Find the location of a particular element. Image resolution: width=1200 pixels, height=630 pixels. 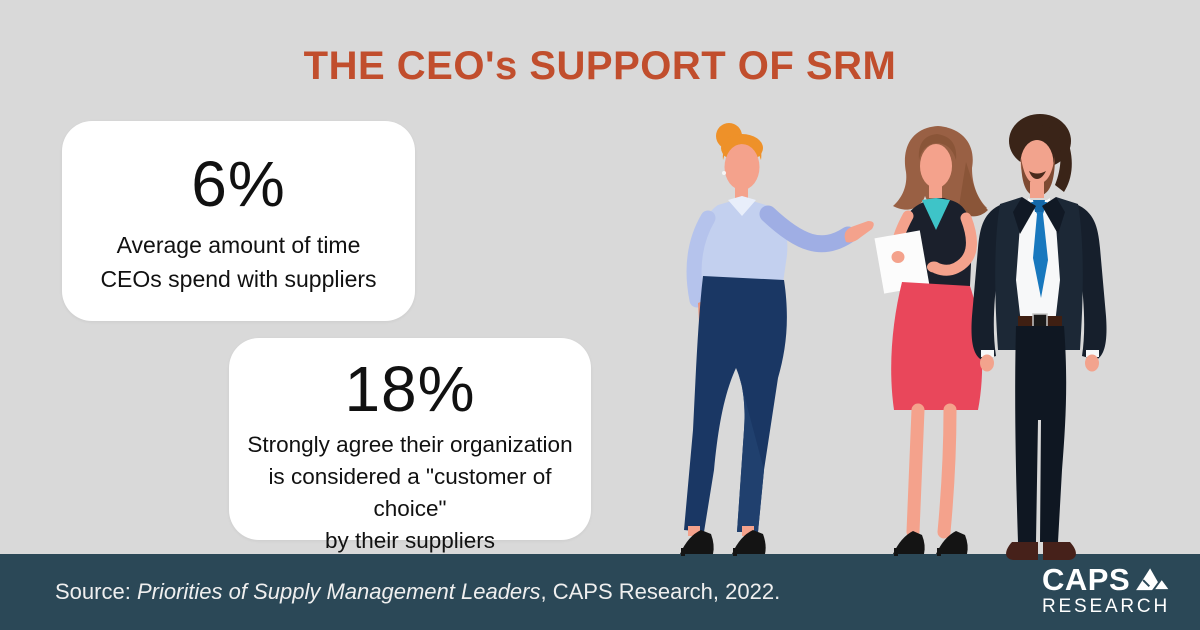

stat-value-18-percent: 18% is located at coordinates (410, 389).